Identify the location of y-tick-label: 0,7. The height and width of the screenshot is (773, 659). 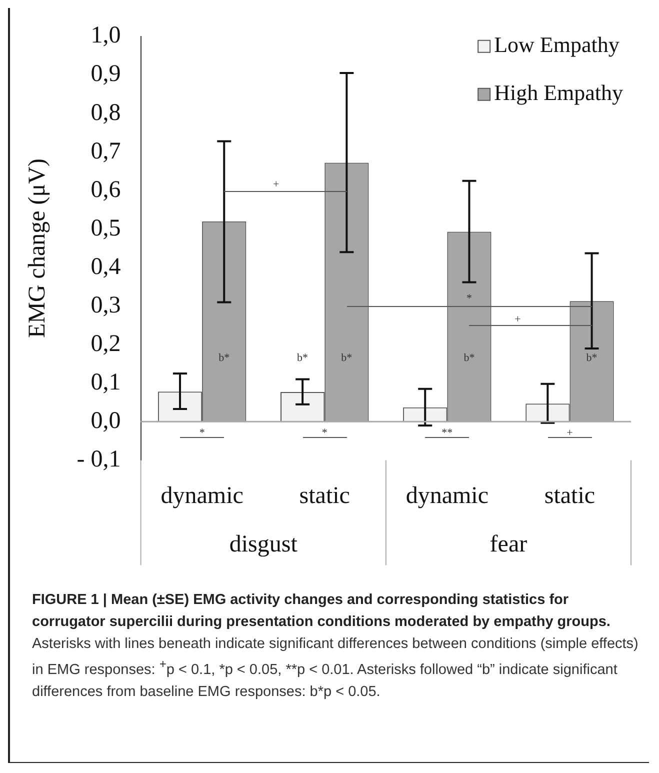
(105, 151).